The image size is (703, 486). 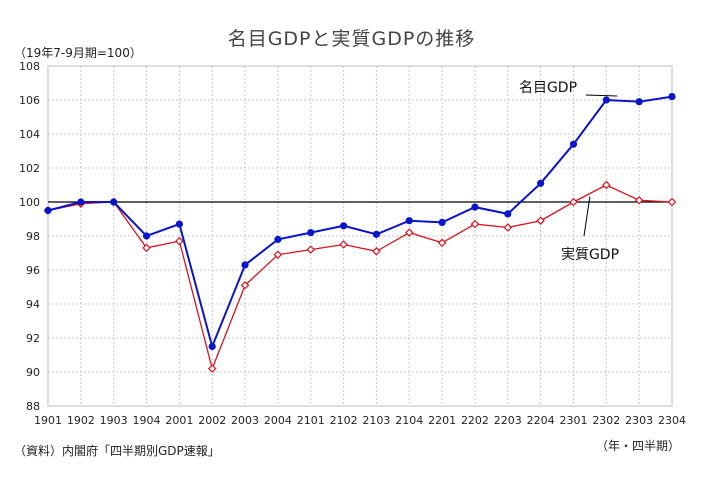 I want to click on x-tick-label: 2302, so click(x=606, y=420).